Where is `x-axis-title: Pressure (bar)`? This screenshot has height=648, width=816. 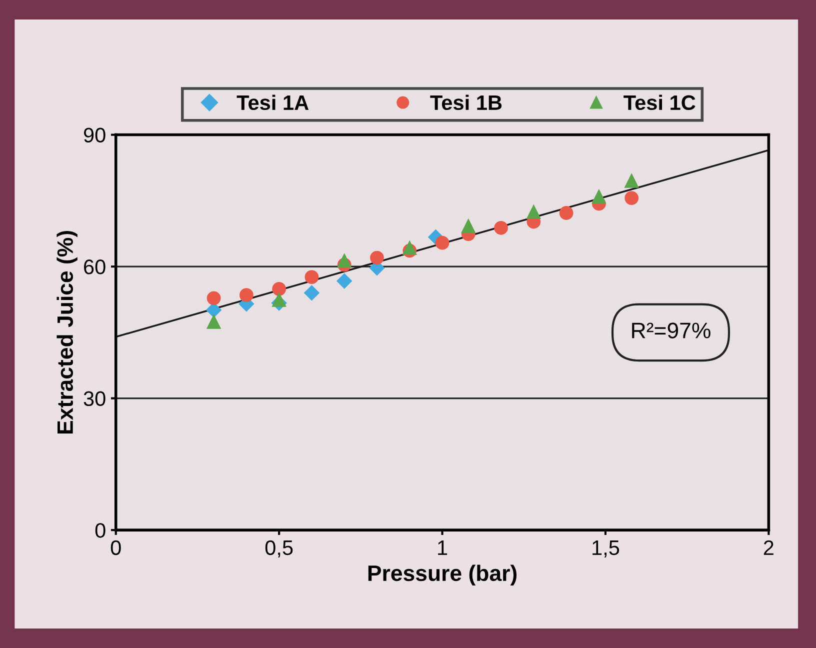
x-axis-title: Pressure (bar) is located at coordinates (442, 575).